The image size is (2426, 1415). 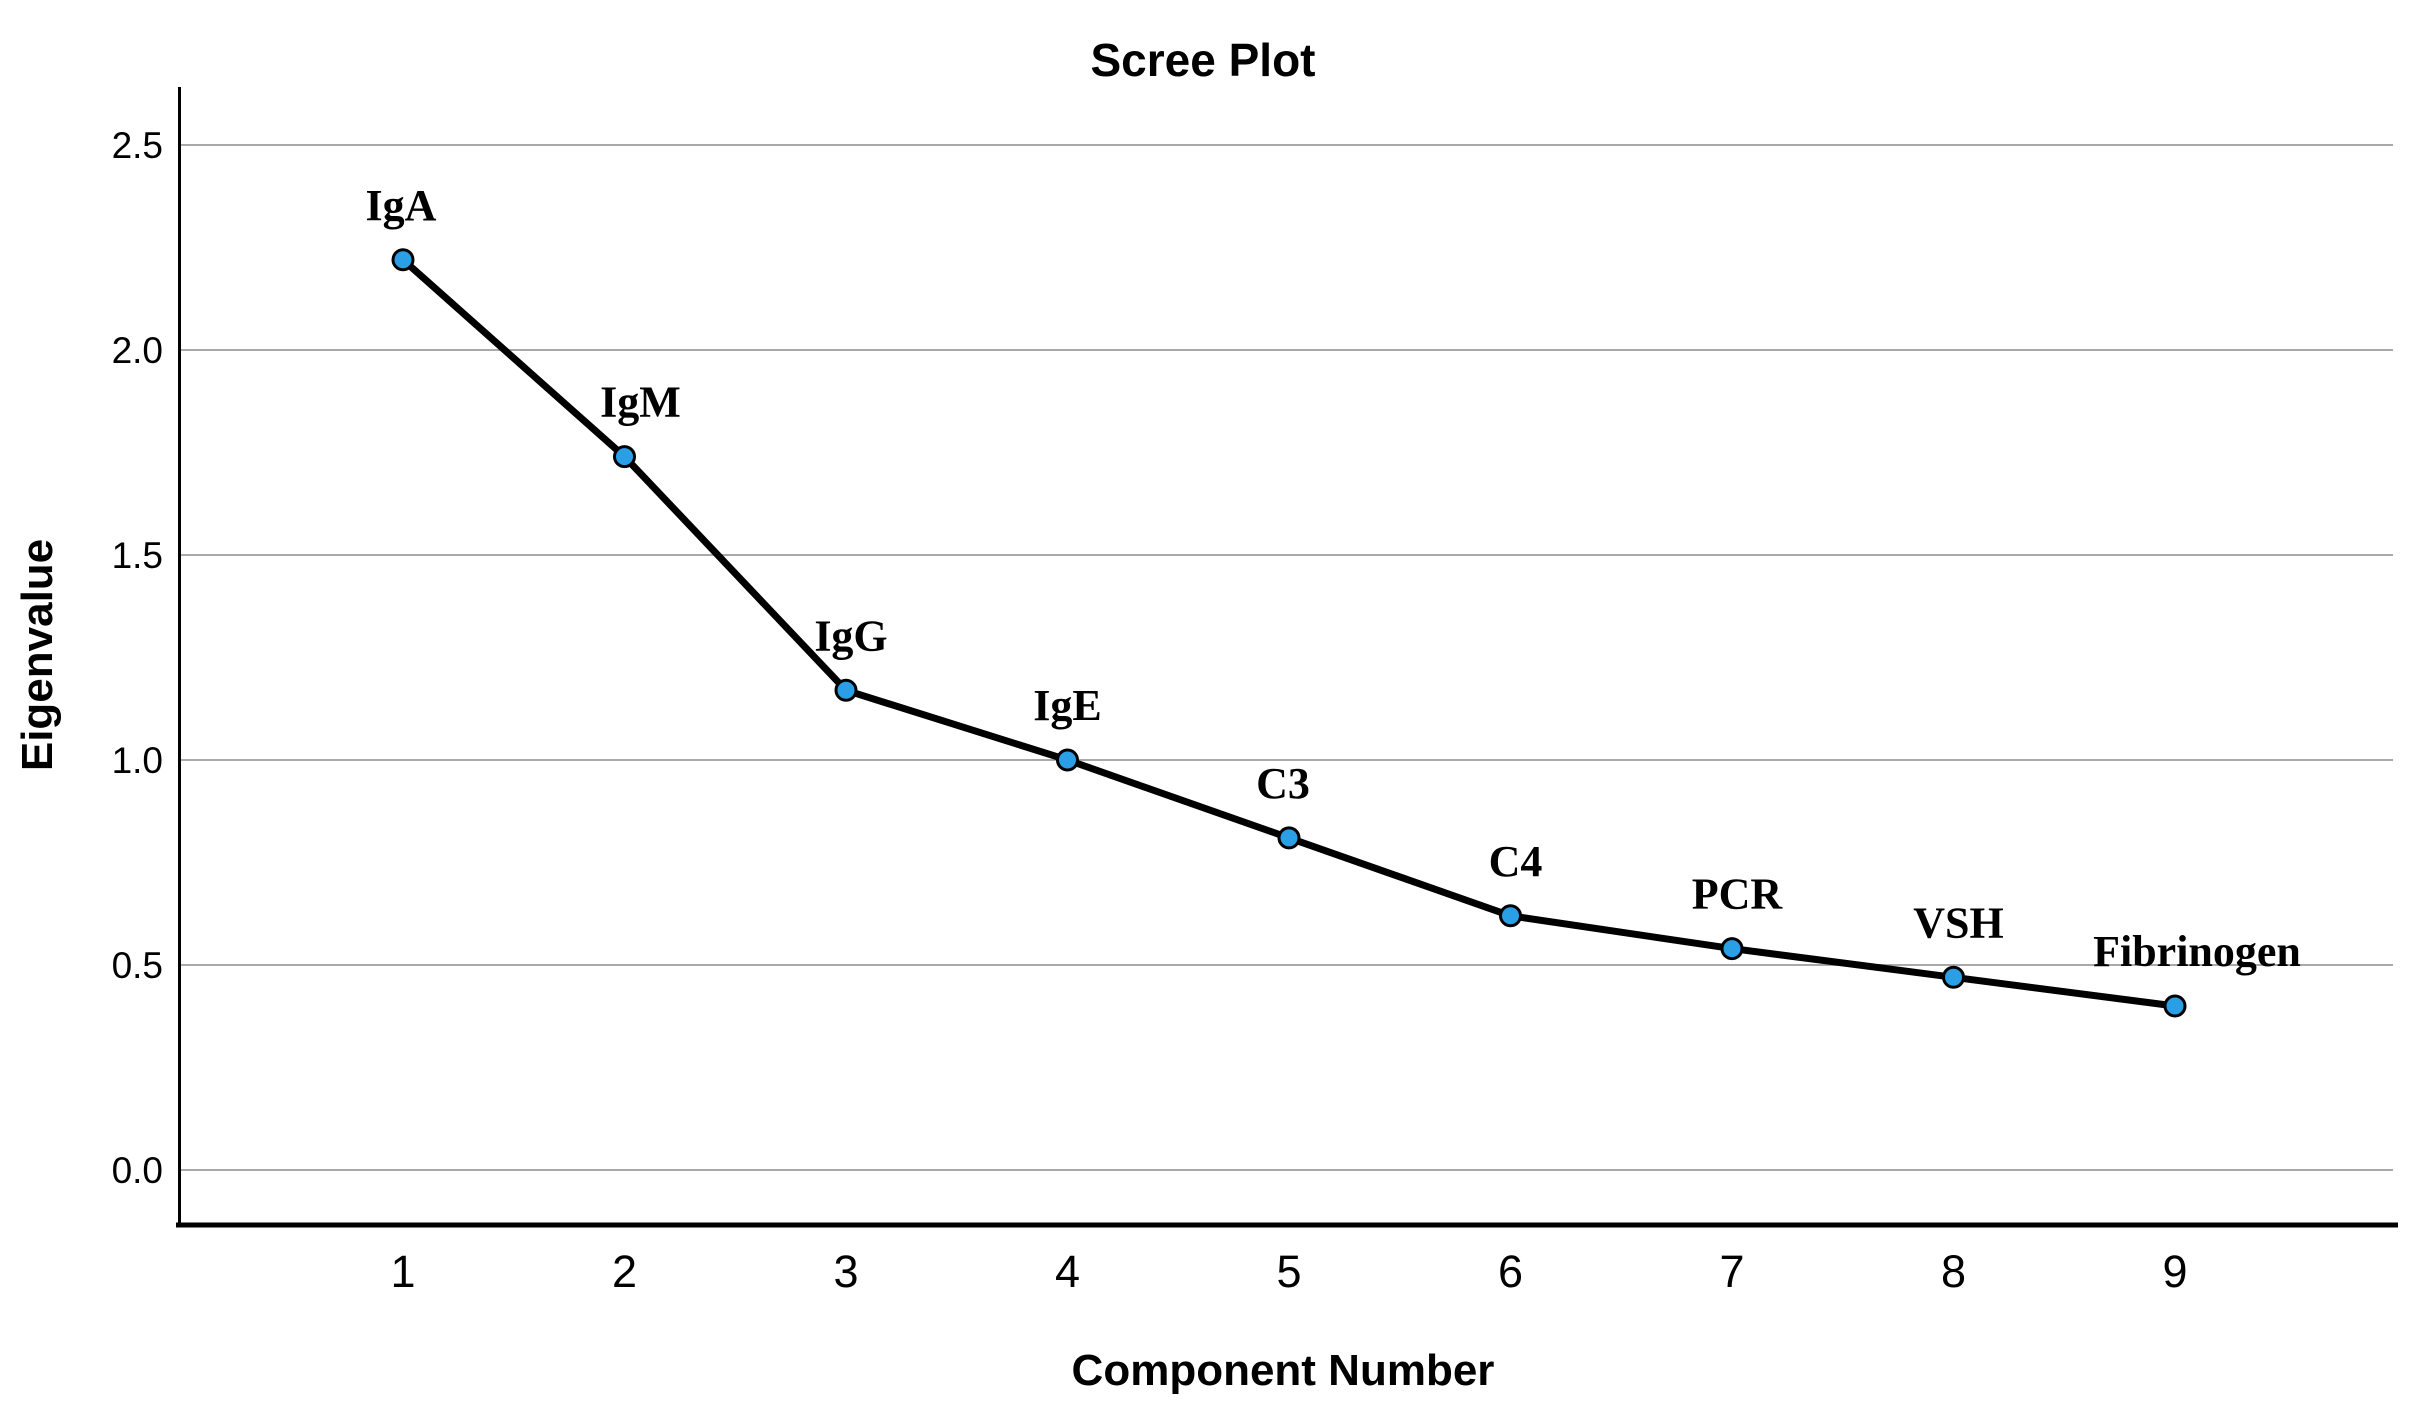 I want to click on x-axis-title: Component Number, so click(x=1283, y=1370).